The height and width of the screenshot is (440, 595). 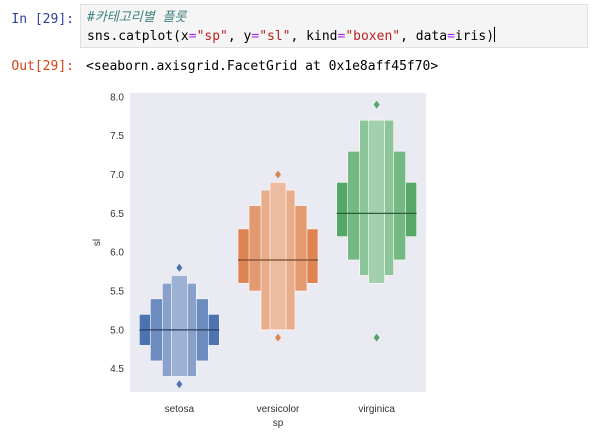 I want to click on code-comment-line: #카테고리별 플롯, so click(x=334, y=18).